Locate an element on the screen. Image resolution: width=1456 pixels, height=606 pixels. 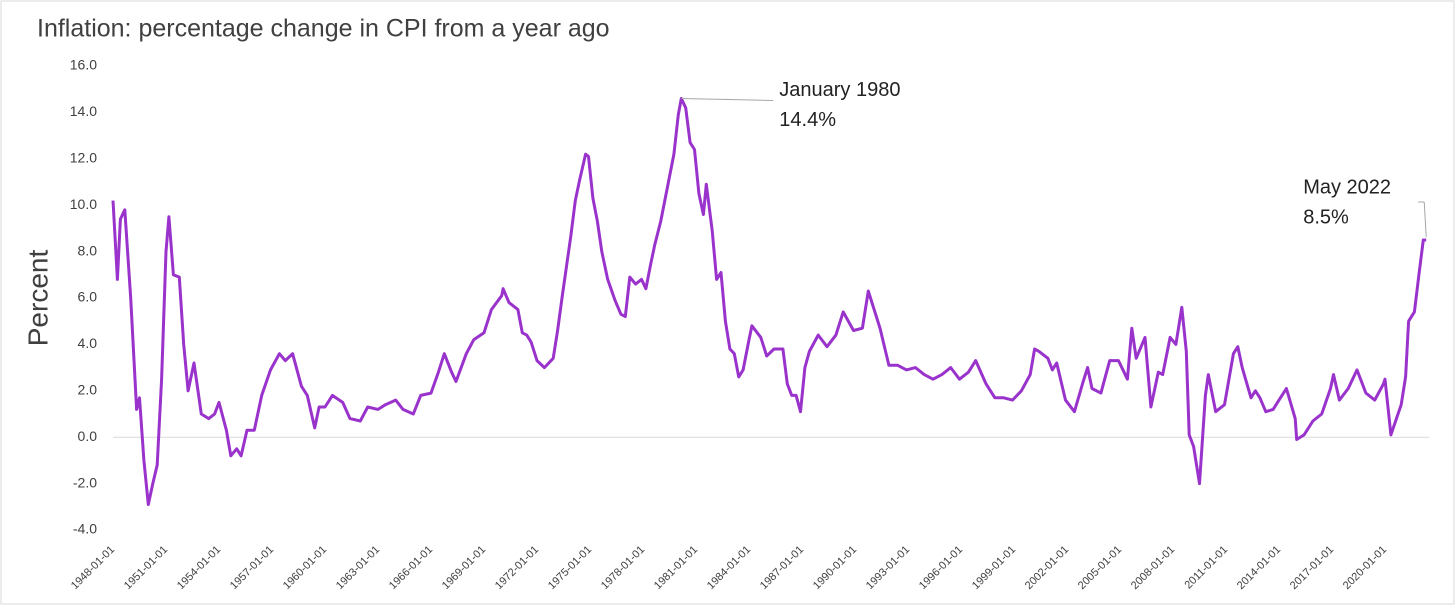
y-tick-label: 8.0 is located at coordinates (88, 250).